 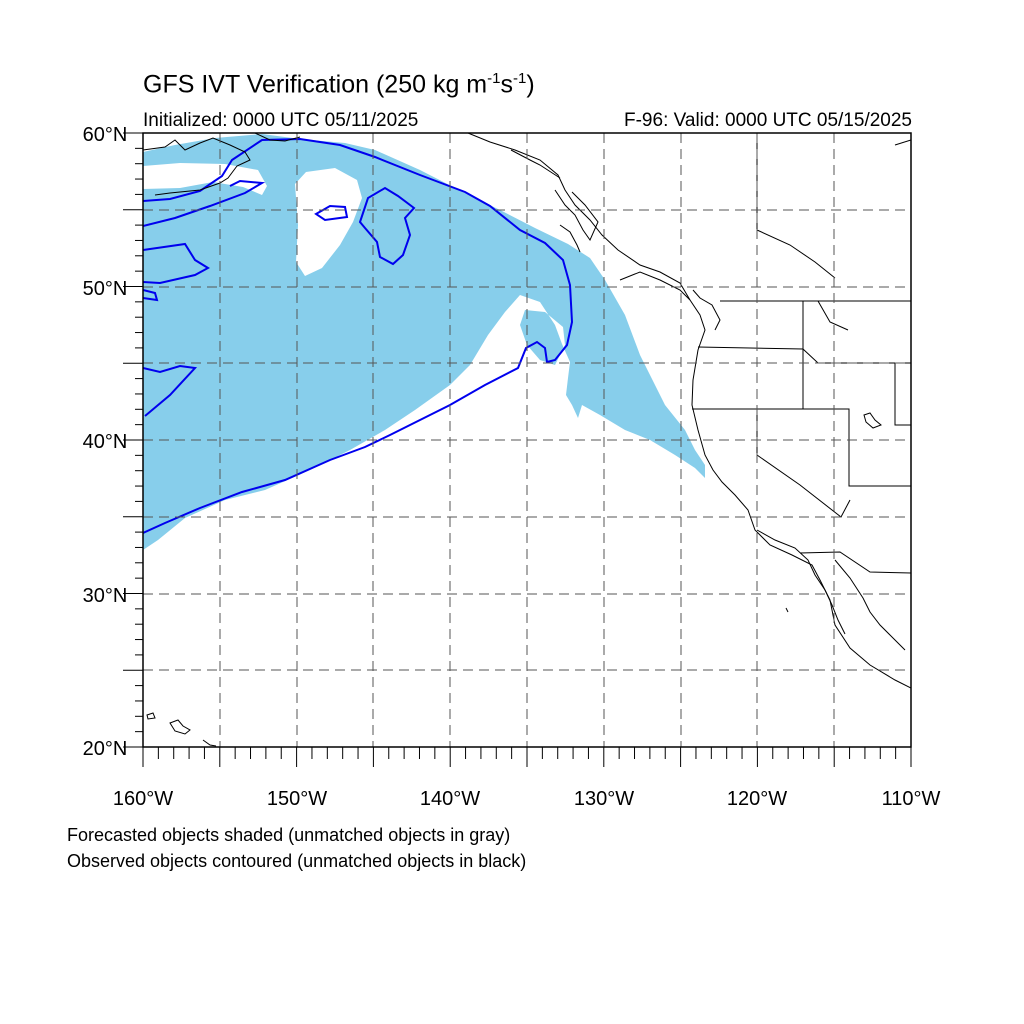 What do you see at coordinates (281, 120) in the screenshot?
I see `init-time-label: Initialized: 0000 UTC 05/11/2025` at bounding box center [281, 120].